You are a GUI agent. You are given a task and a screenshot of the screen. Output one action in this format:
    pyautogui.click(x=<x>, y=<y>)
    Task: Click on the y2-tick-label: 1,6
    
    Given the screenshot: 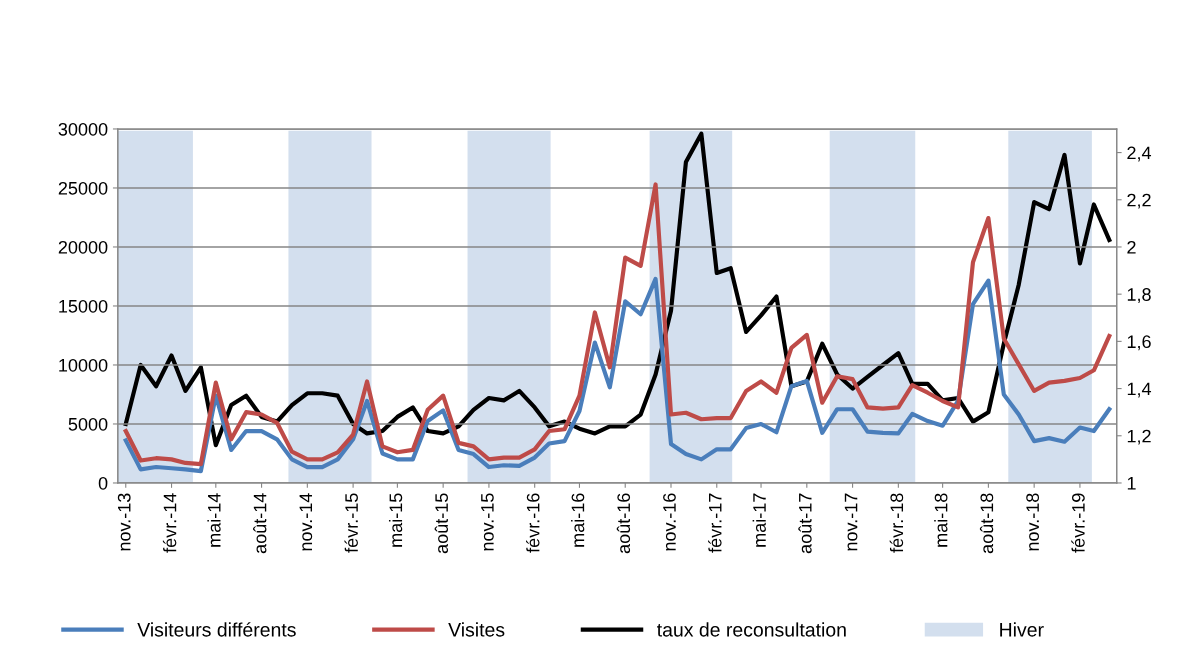 What is the action you would take?
    pyautogui.click(x=1139, y=343)
    